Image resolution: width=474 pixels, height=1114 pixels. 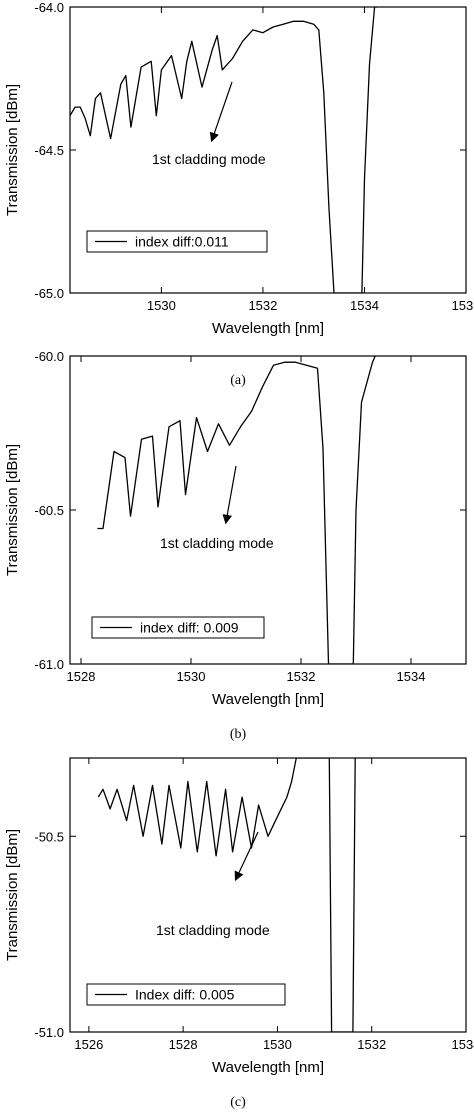 What do you see at coordinates (182, 242) in the screenshot?
I see `legend-label: index diff:0.011` at bounding box center [182, 242].